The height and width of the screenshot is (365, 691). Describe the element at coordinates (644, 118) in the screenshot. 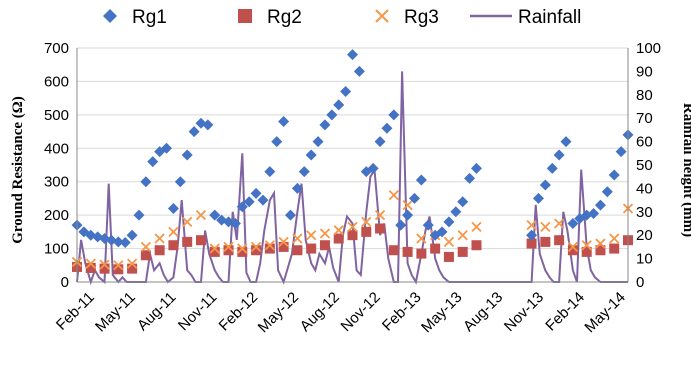

I see `y2-tick-label: 70` at that location.